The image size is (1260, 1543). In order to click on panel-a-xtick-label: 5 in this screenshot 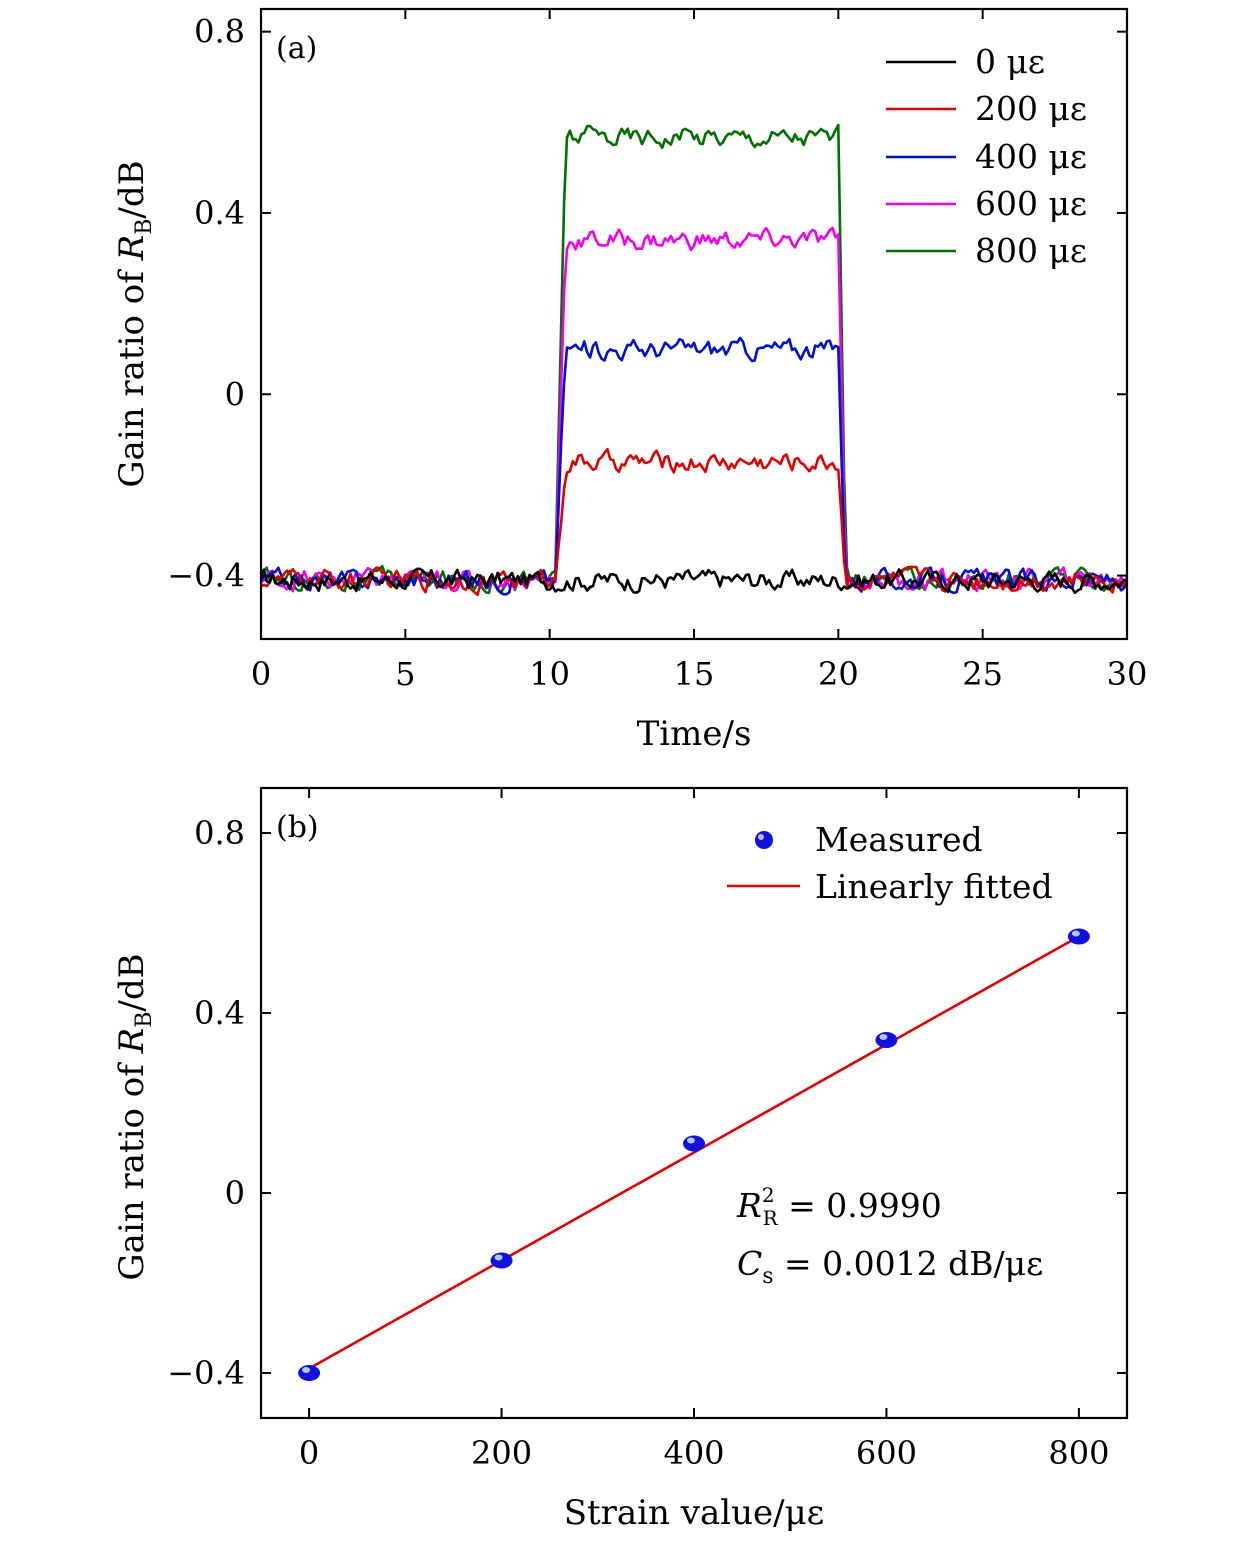, I will do `click(405, 674)`.